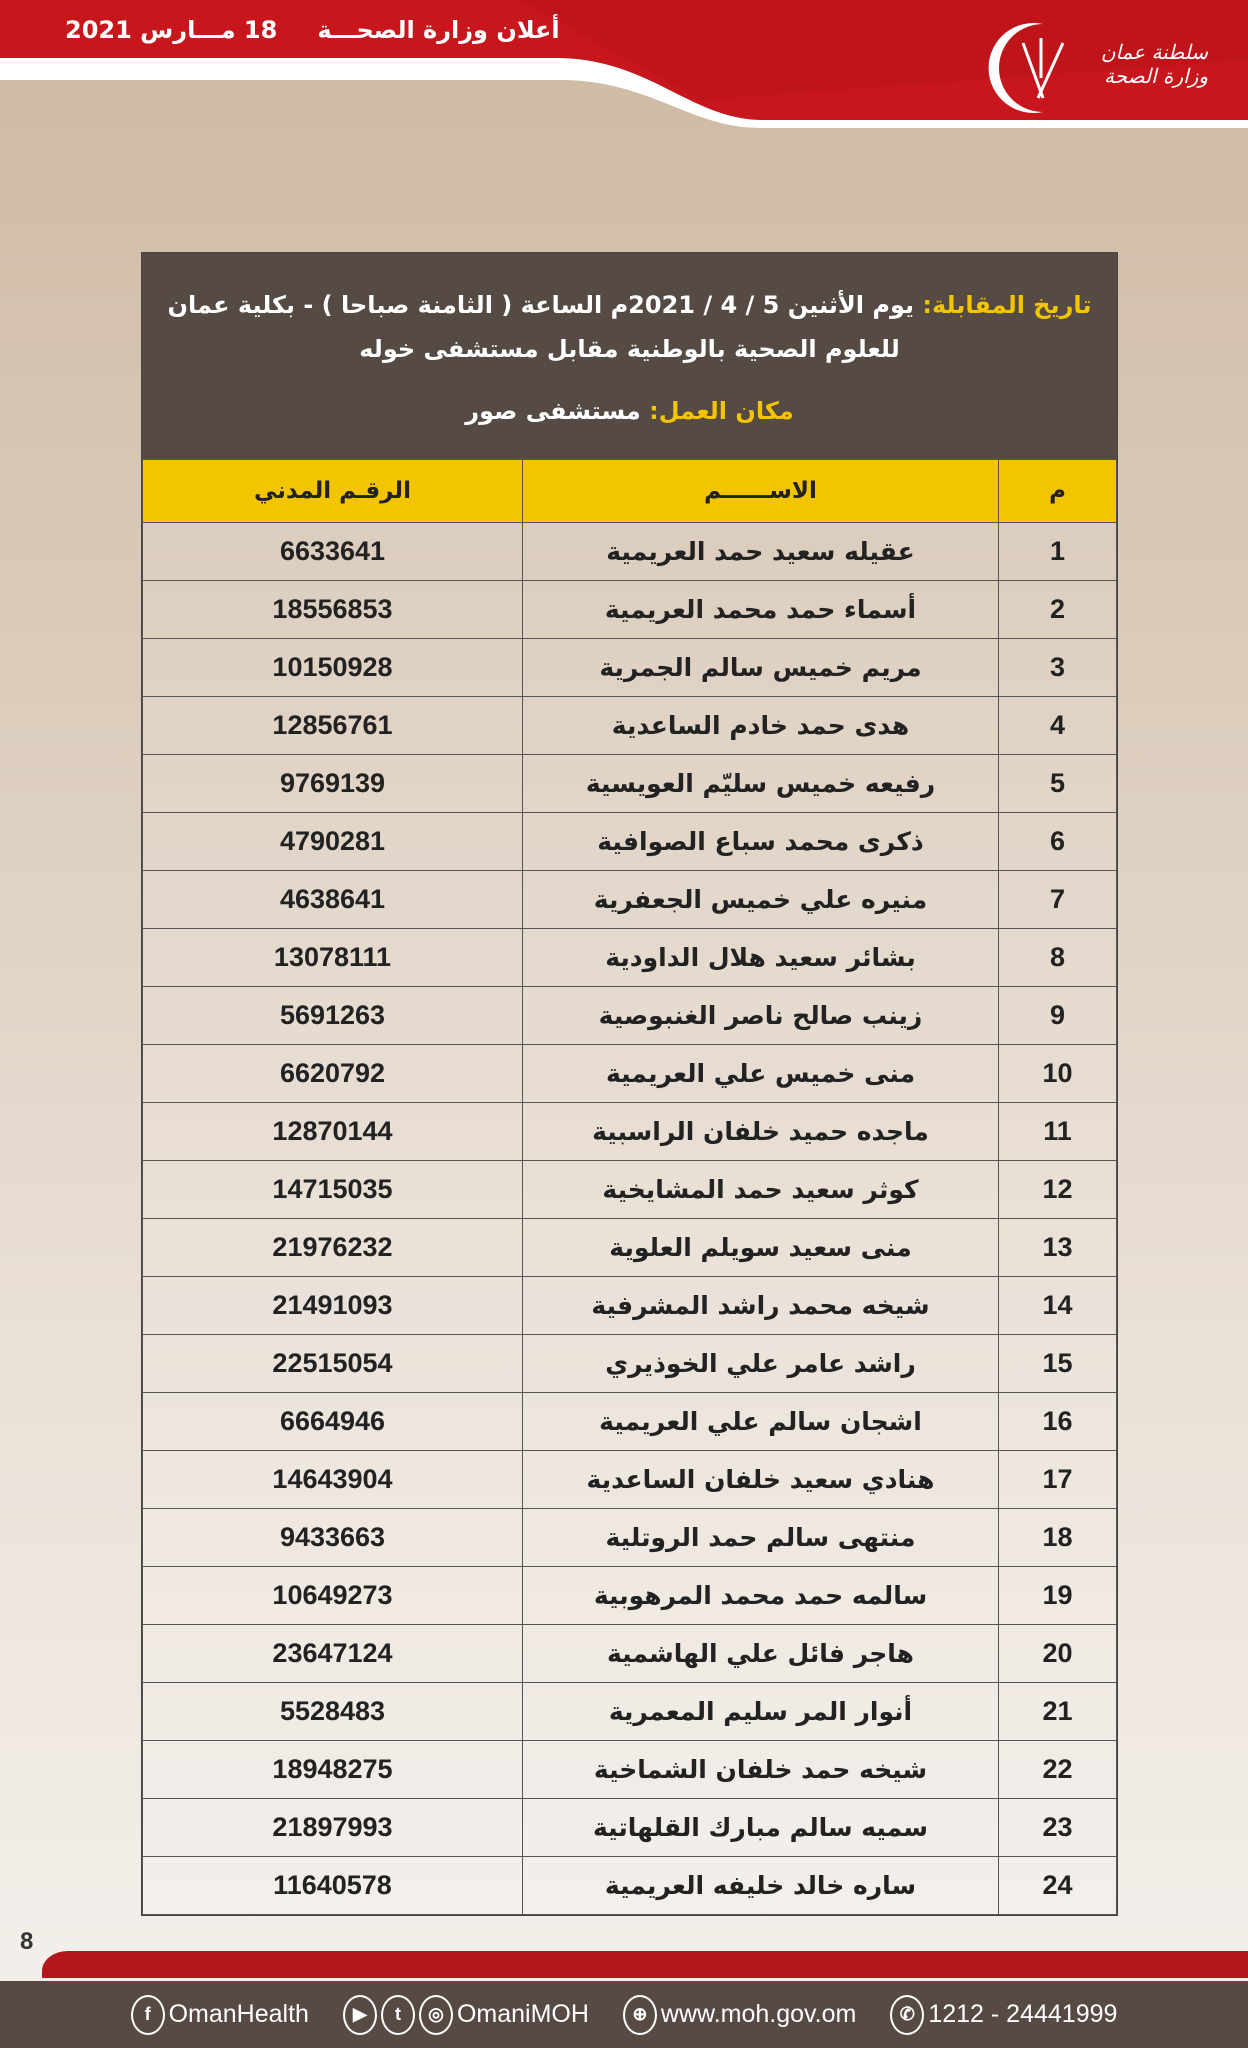 This screenshot has height=2048, width=1248. Describe the element at coordinates (760, 783) in the screenshot. I see `candidate-name: رفيعه خميس سليّم العويسية` at that location.